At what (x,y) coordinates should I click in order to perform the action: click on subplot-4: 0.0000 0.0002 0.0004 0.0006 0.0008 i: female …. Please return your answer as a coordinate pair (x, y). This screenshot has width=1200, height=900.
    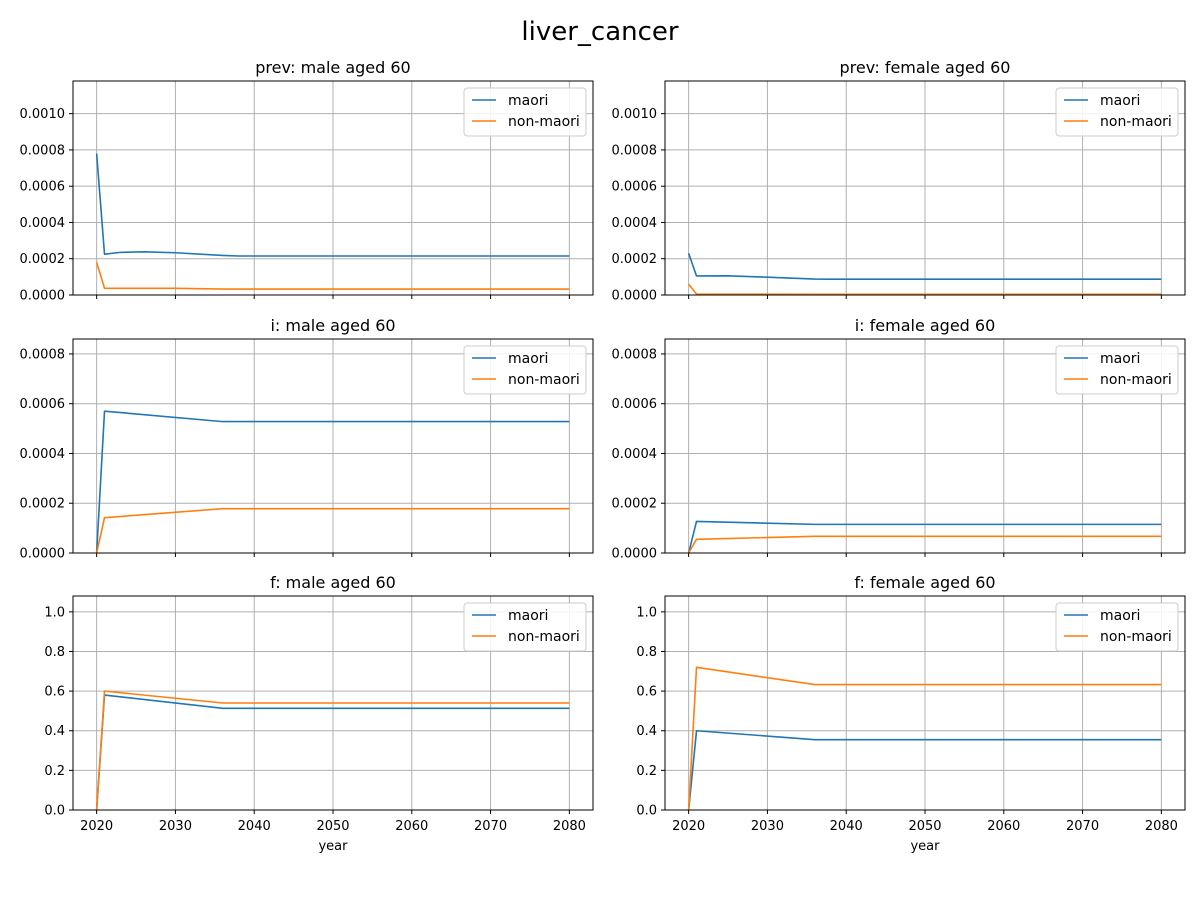
    Looking at the image, I should click on (899, 439).